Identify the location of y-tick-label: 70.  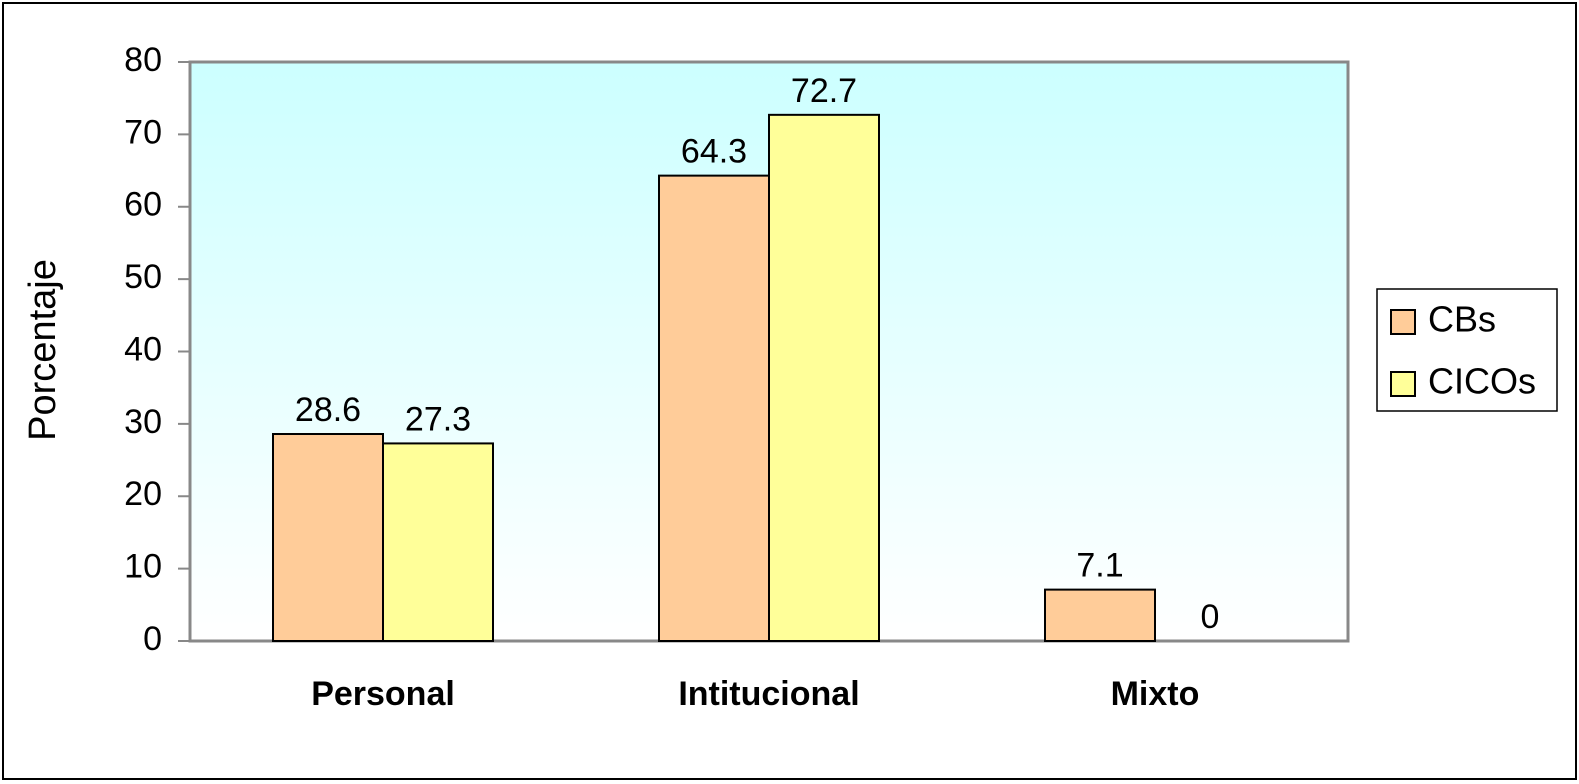
(143, 132).